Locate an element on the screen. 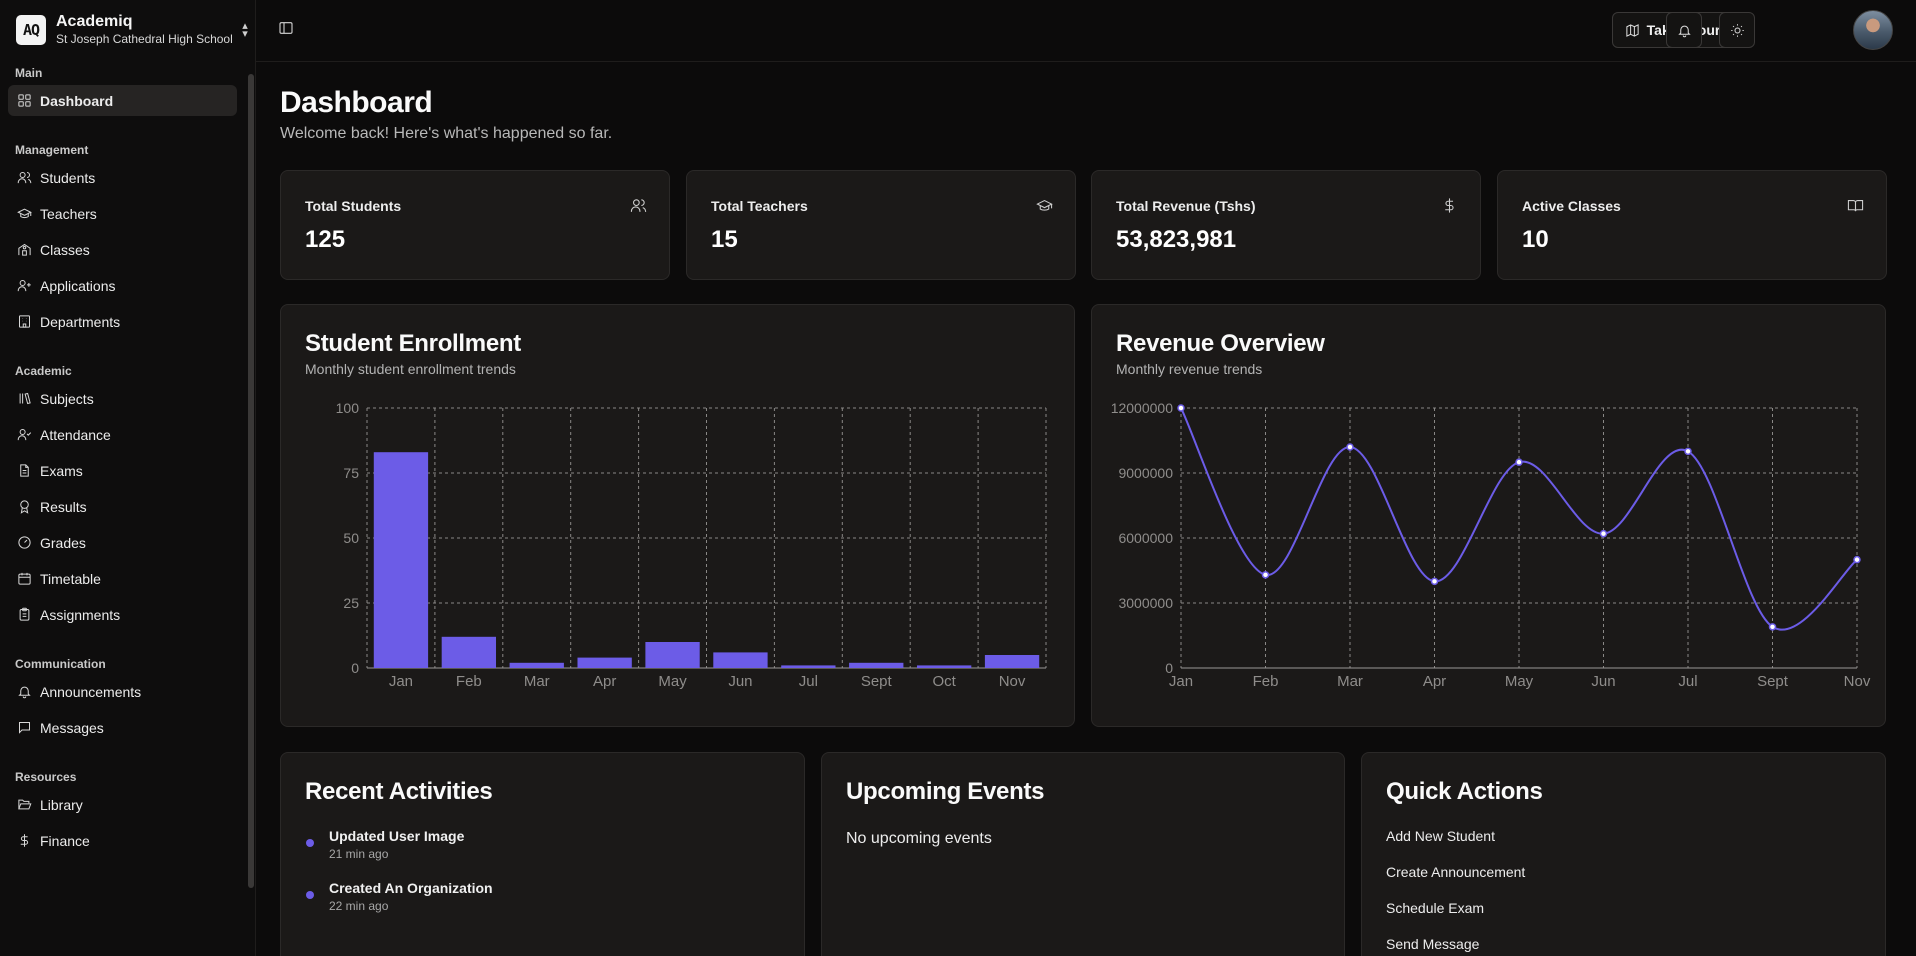 This screenshot has width=1916, height=956. bar-sept is located at coordinates (876, 665).